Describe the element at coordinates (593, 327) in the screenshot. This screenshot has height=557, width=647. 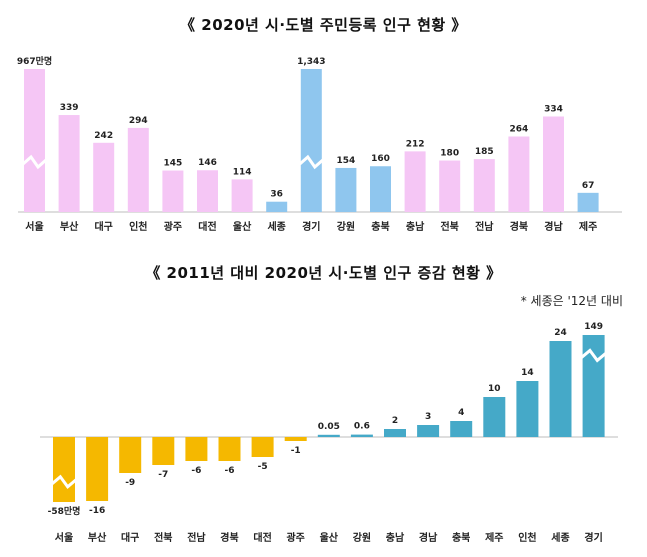
I see `chart2-value-label-16: 149` at that location.